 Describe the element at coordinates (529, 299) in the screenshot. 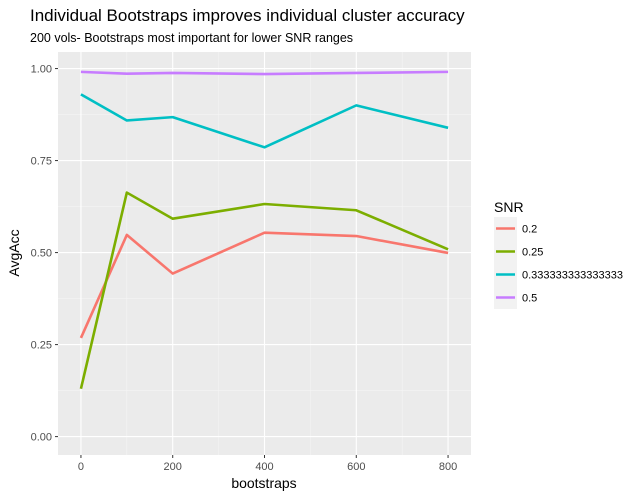

I see `legend-label: 0.5` at that location.